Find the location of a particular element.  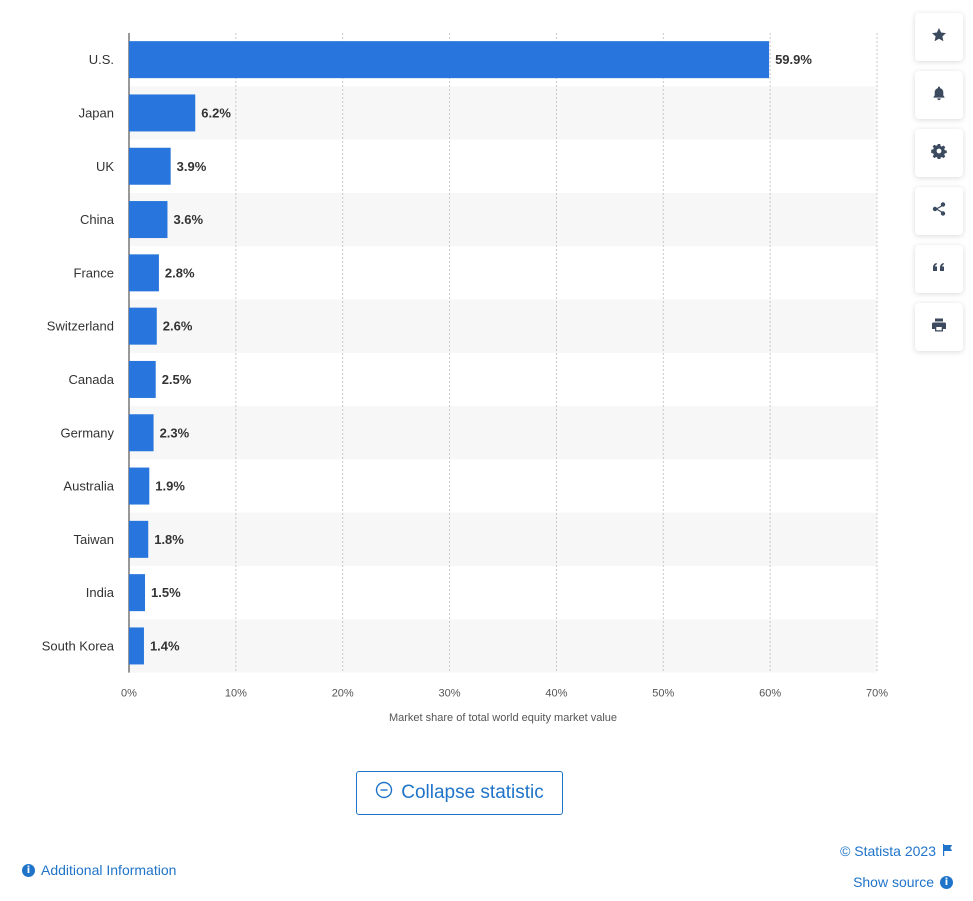

show-source-link: Show source i is located at coordinates (896, 882).